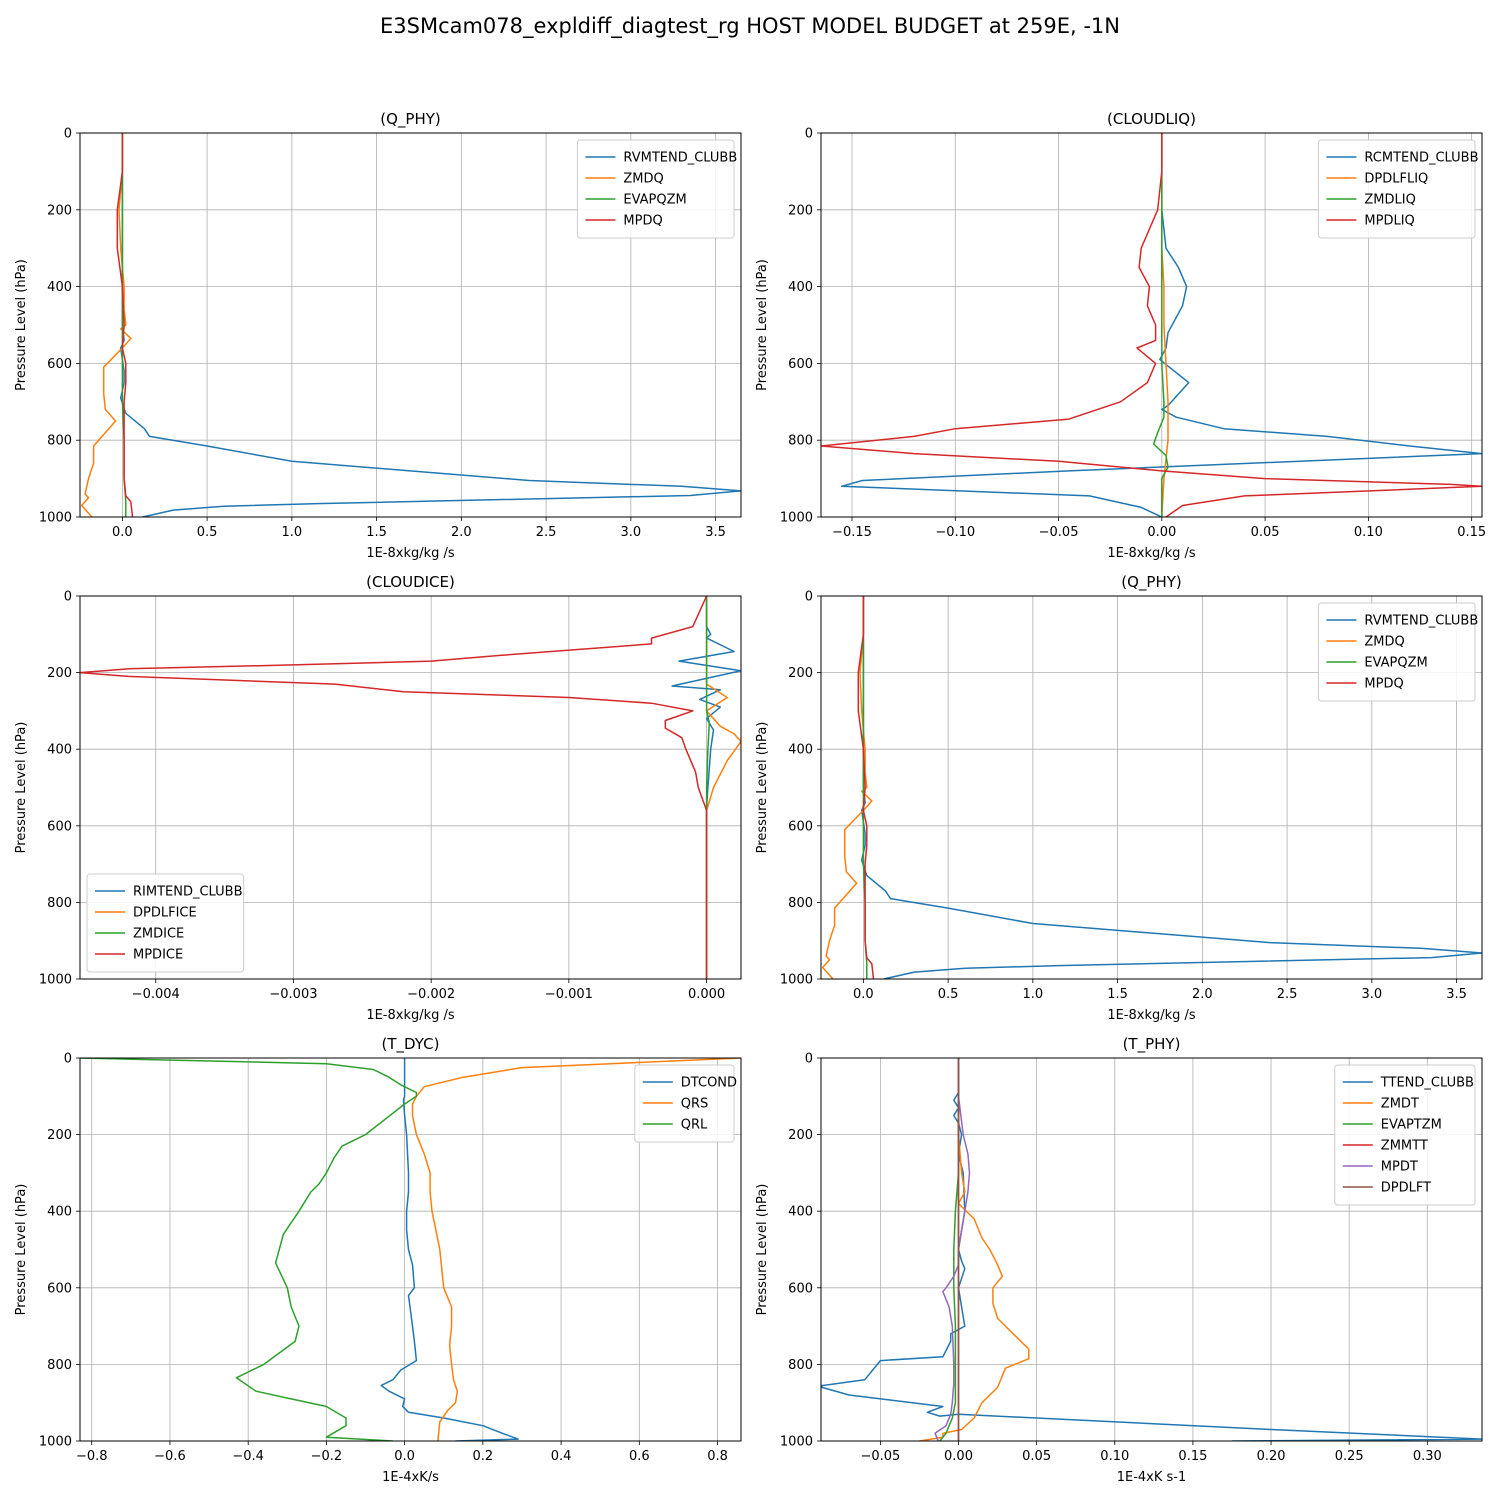 This screenshot has width=1500, height=1500. I want to click on legend-entry: ZMDLIQ, so click(1389, 200).